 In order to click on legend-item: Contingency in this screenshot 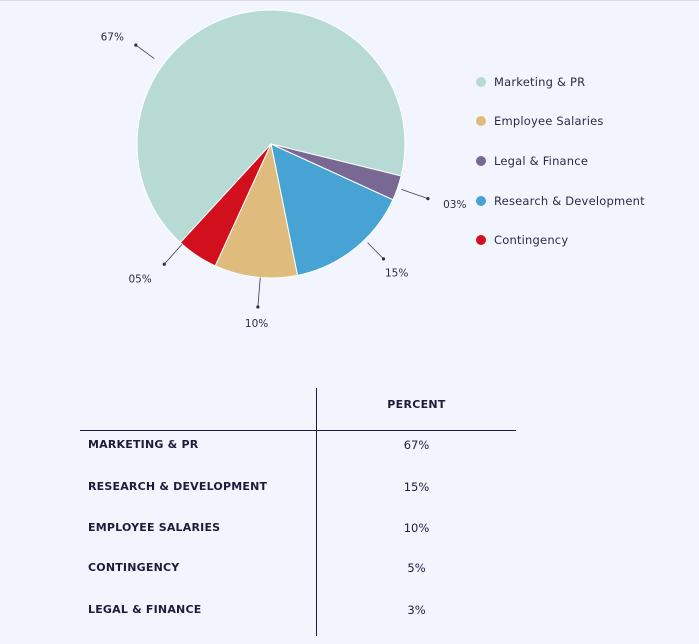, I will do `click(560, 240)`.